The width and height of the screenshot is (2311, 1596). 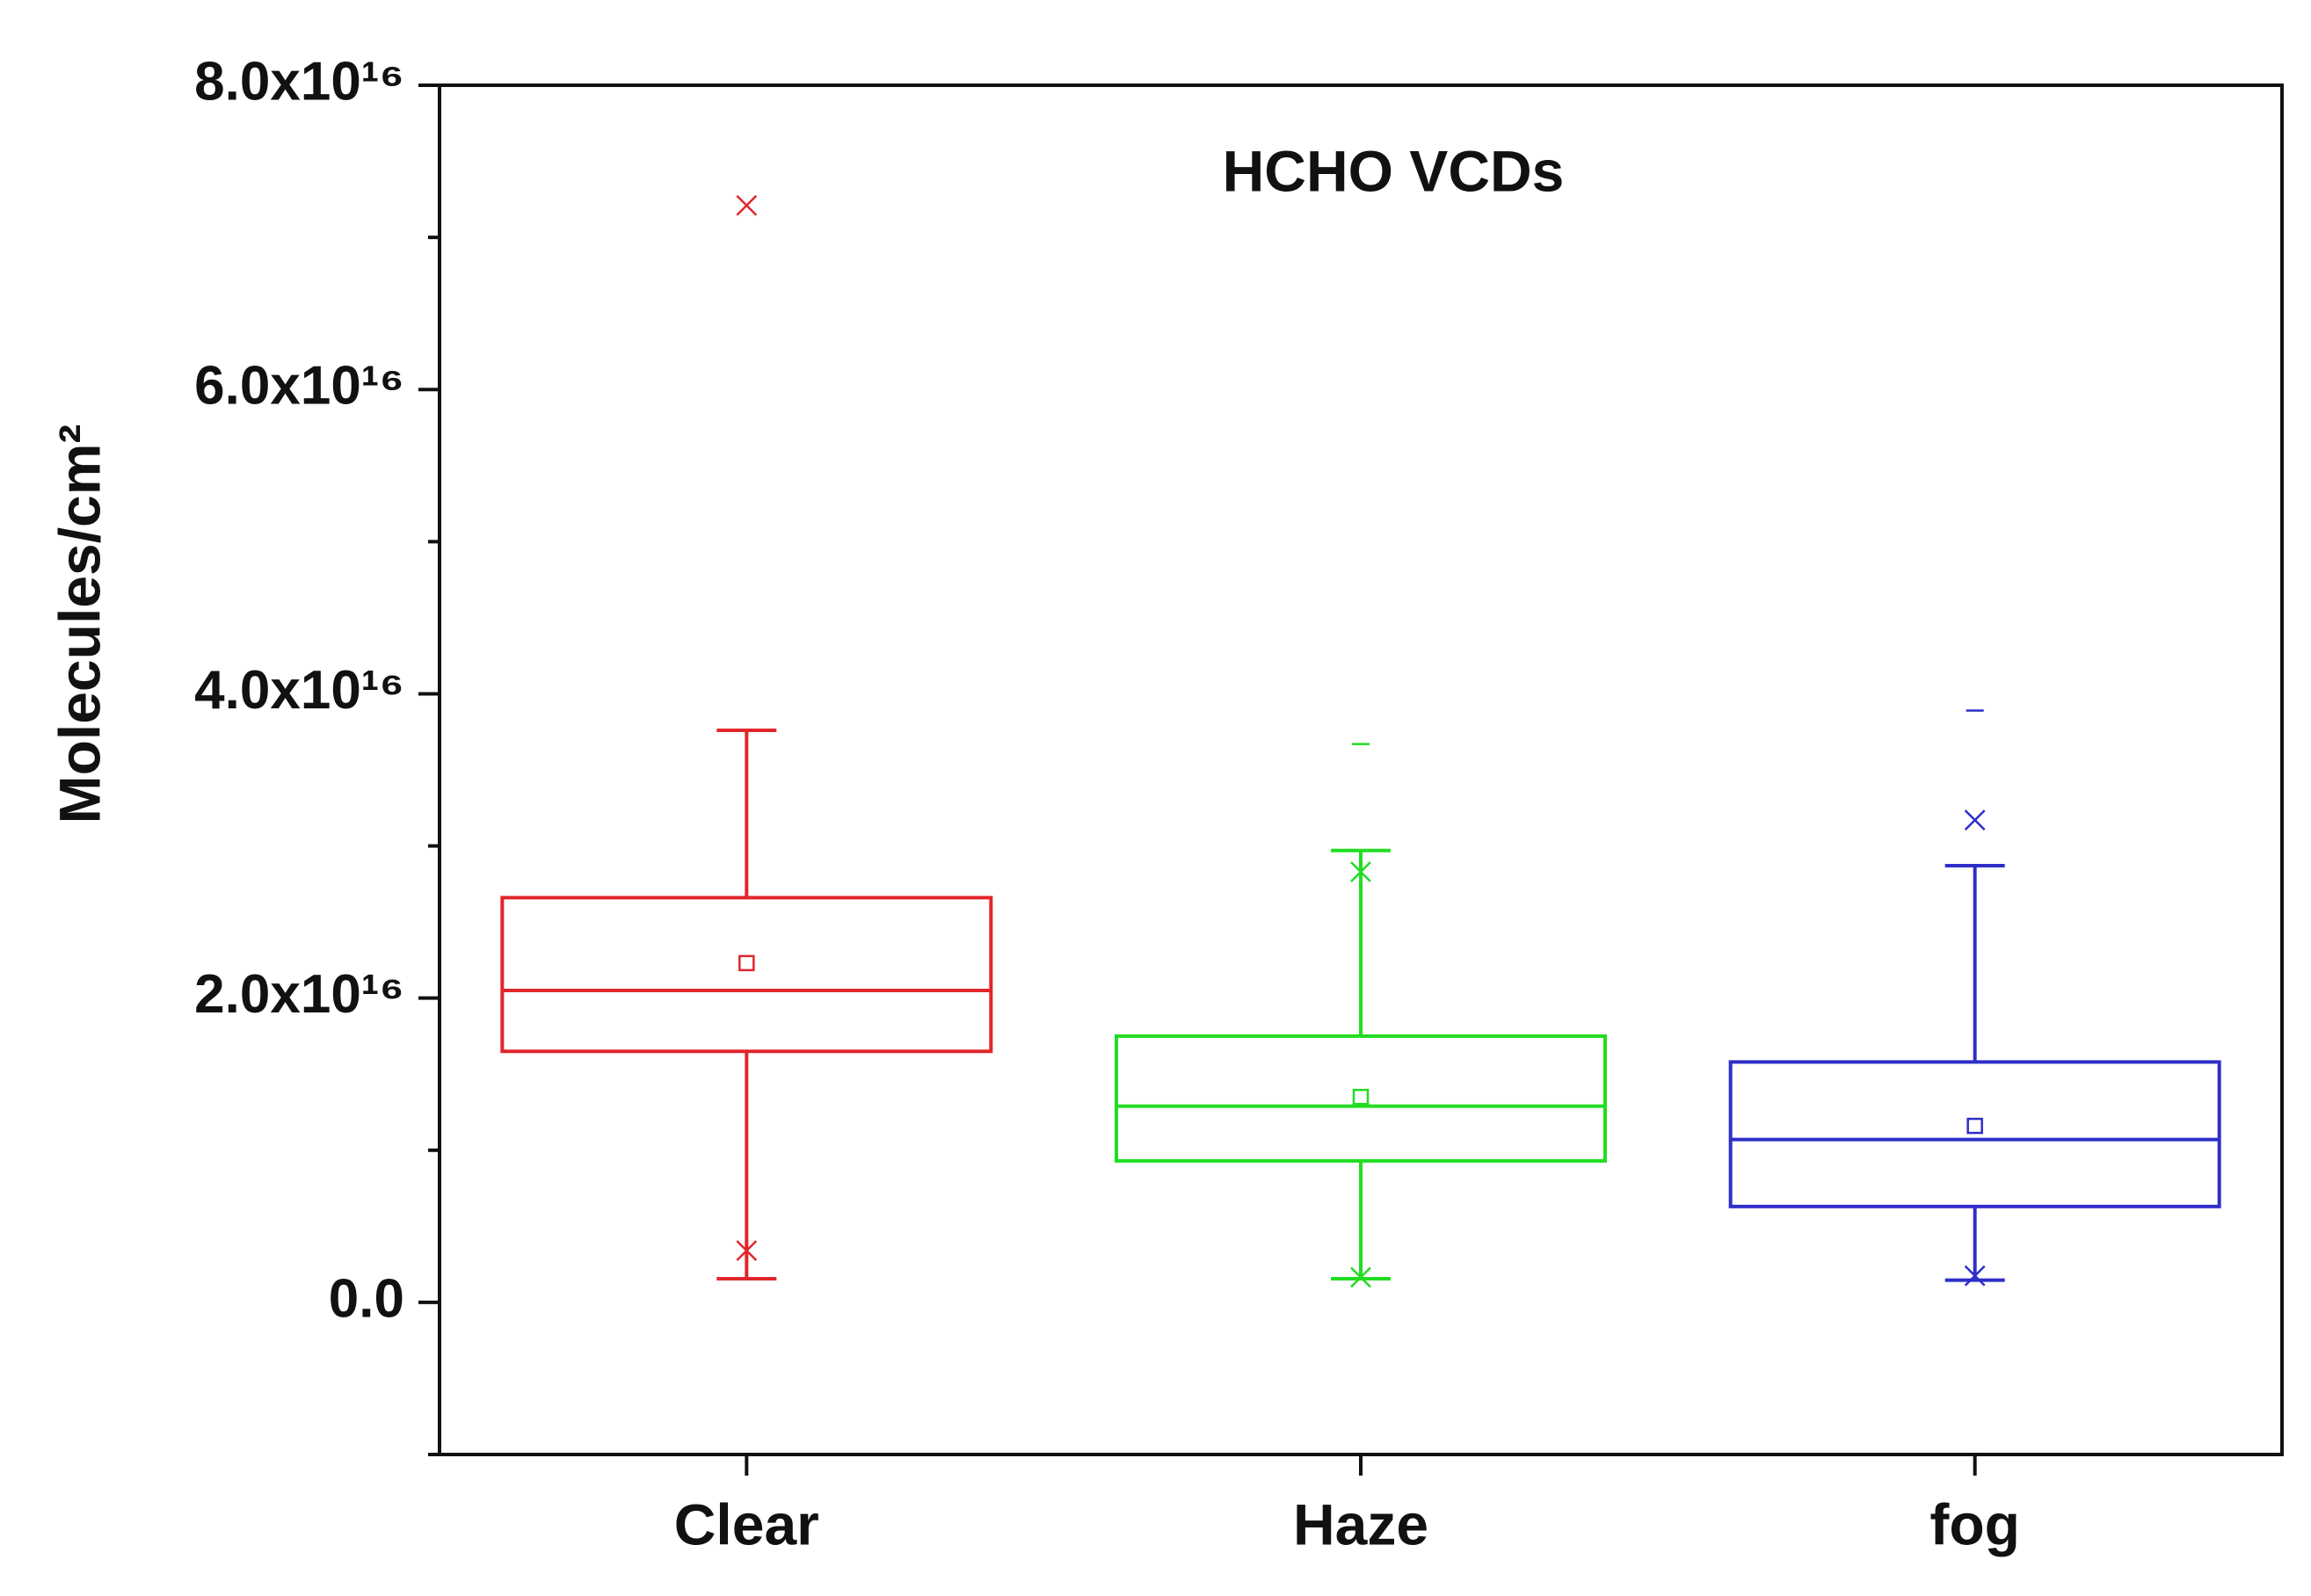 I want to click on y-axis-label: Molecules/cm², so click(x=79, y=624).